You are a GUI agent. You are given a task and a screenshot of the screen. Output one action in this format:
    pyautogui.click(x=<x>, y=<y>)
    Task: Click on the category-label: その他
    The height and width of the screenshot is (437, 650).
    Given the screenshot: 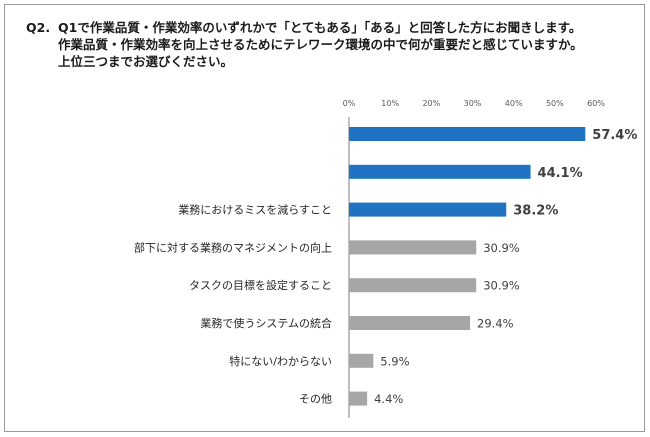 What is the action you would take?
    pyautogui.click(x=315, y=399)
    